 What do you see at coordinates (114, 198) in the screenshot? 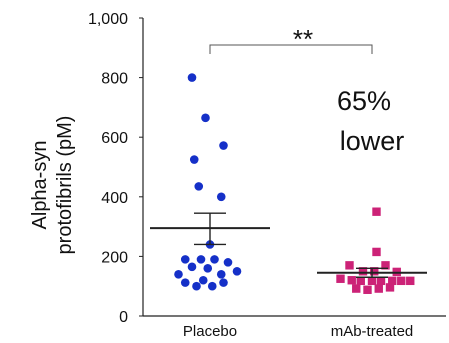
I see `y-tick-label: 400` at bounding box center [114, 198].